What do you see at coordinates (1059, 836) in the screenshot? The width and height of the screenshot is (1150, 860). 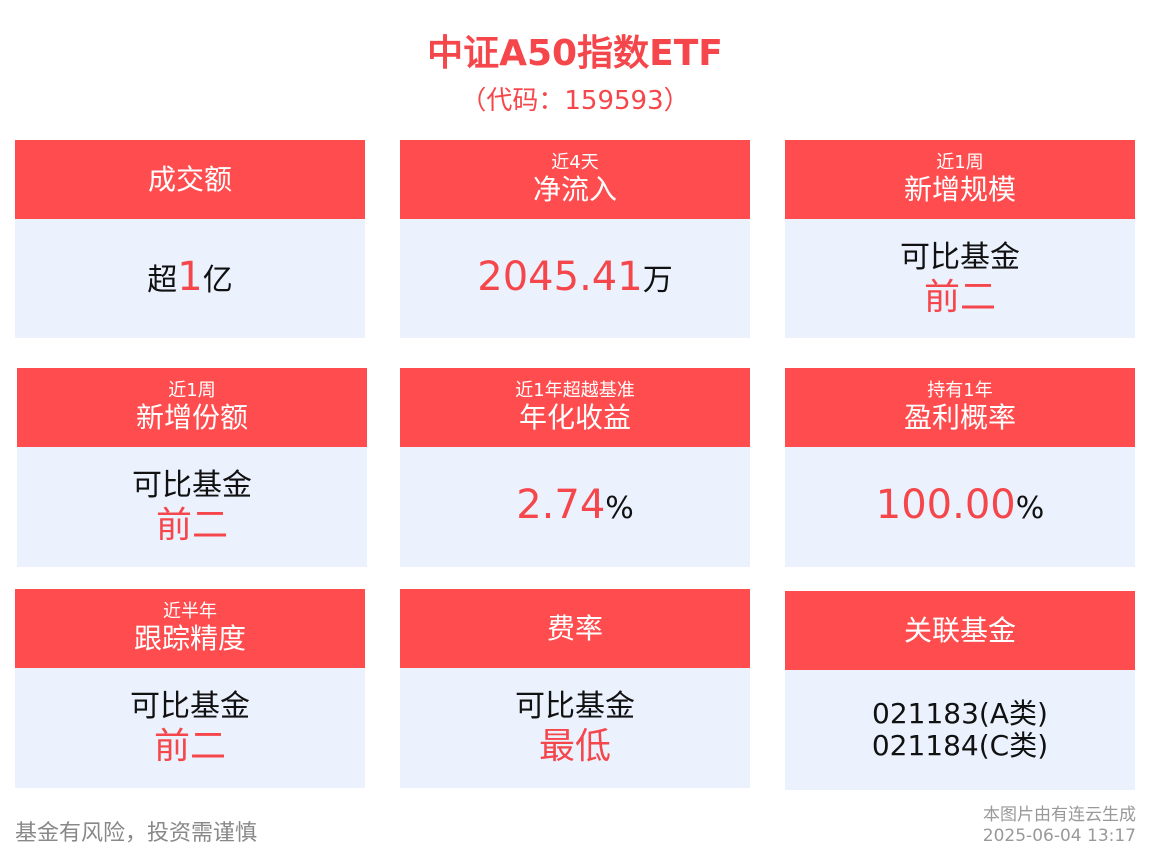 I see `timestamp: 2025-06-04 13:17` at bounding box center [1059, 836].